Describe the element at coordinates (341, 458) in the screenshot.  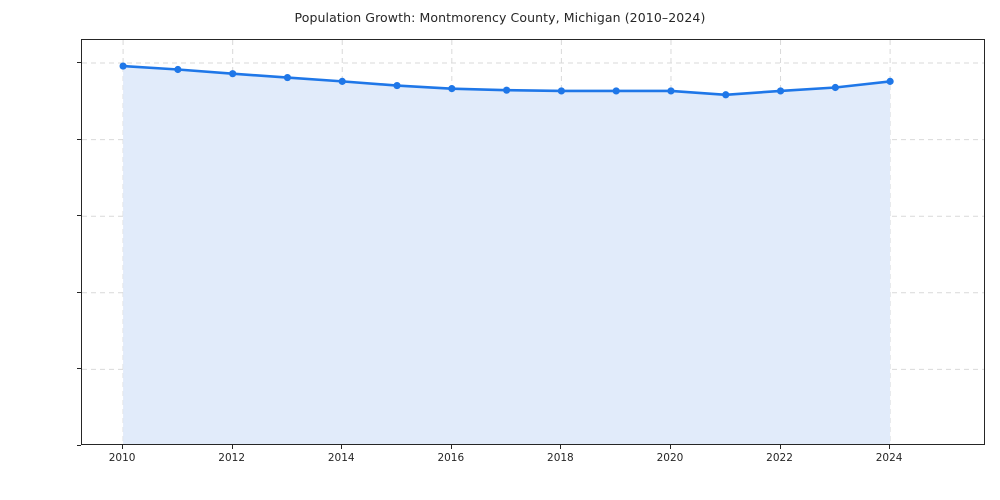
I see `x-axis-tick-label: 2014` at that location.